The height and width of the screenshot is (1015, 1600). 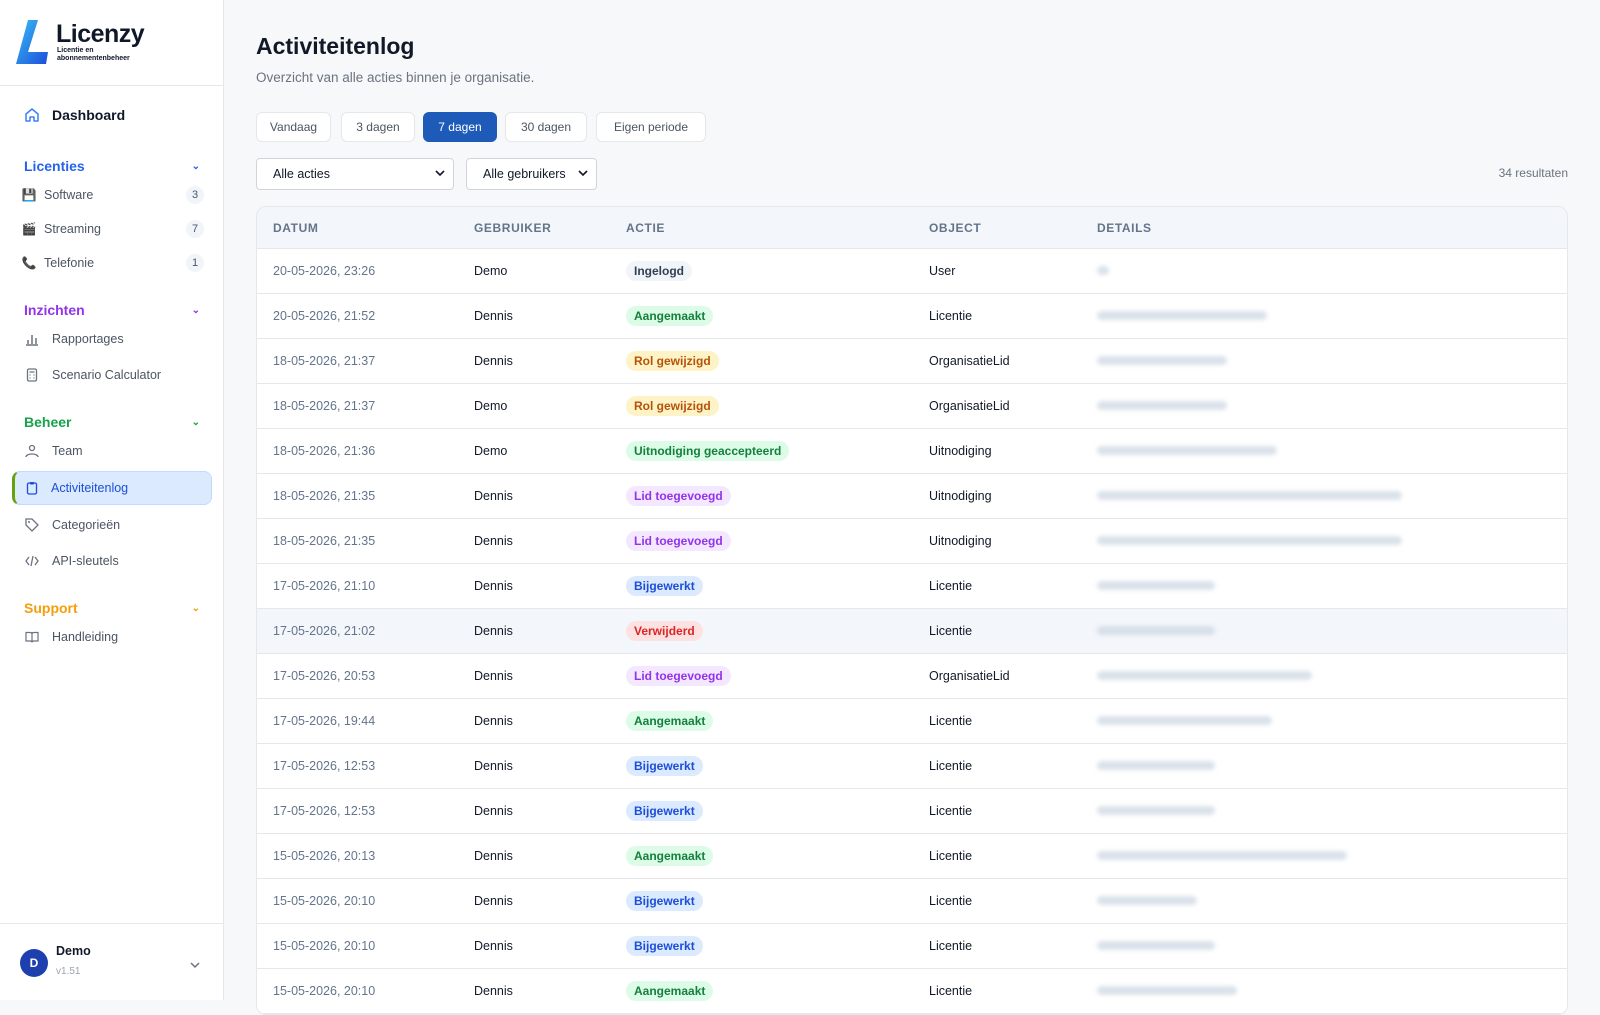 What do you see at coordinates (460, 127) in the screenshot?
I see `range-7-dagen-button: 7 dagen` at bounding box center [460, 127].